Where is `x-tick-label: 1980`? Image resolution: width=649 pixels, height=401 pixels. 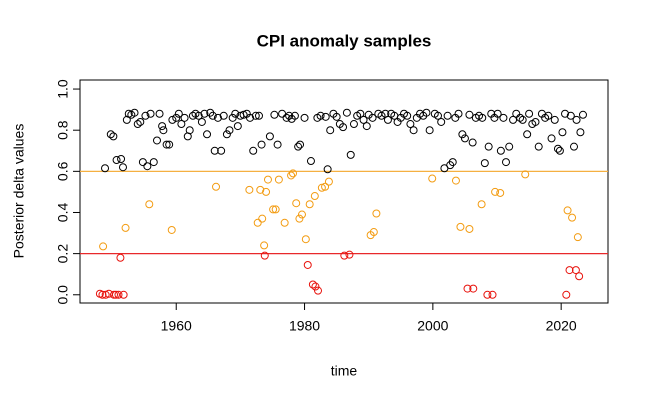 x-tick-label: 1980 is located at coordinates (304, 326).